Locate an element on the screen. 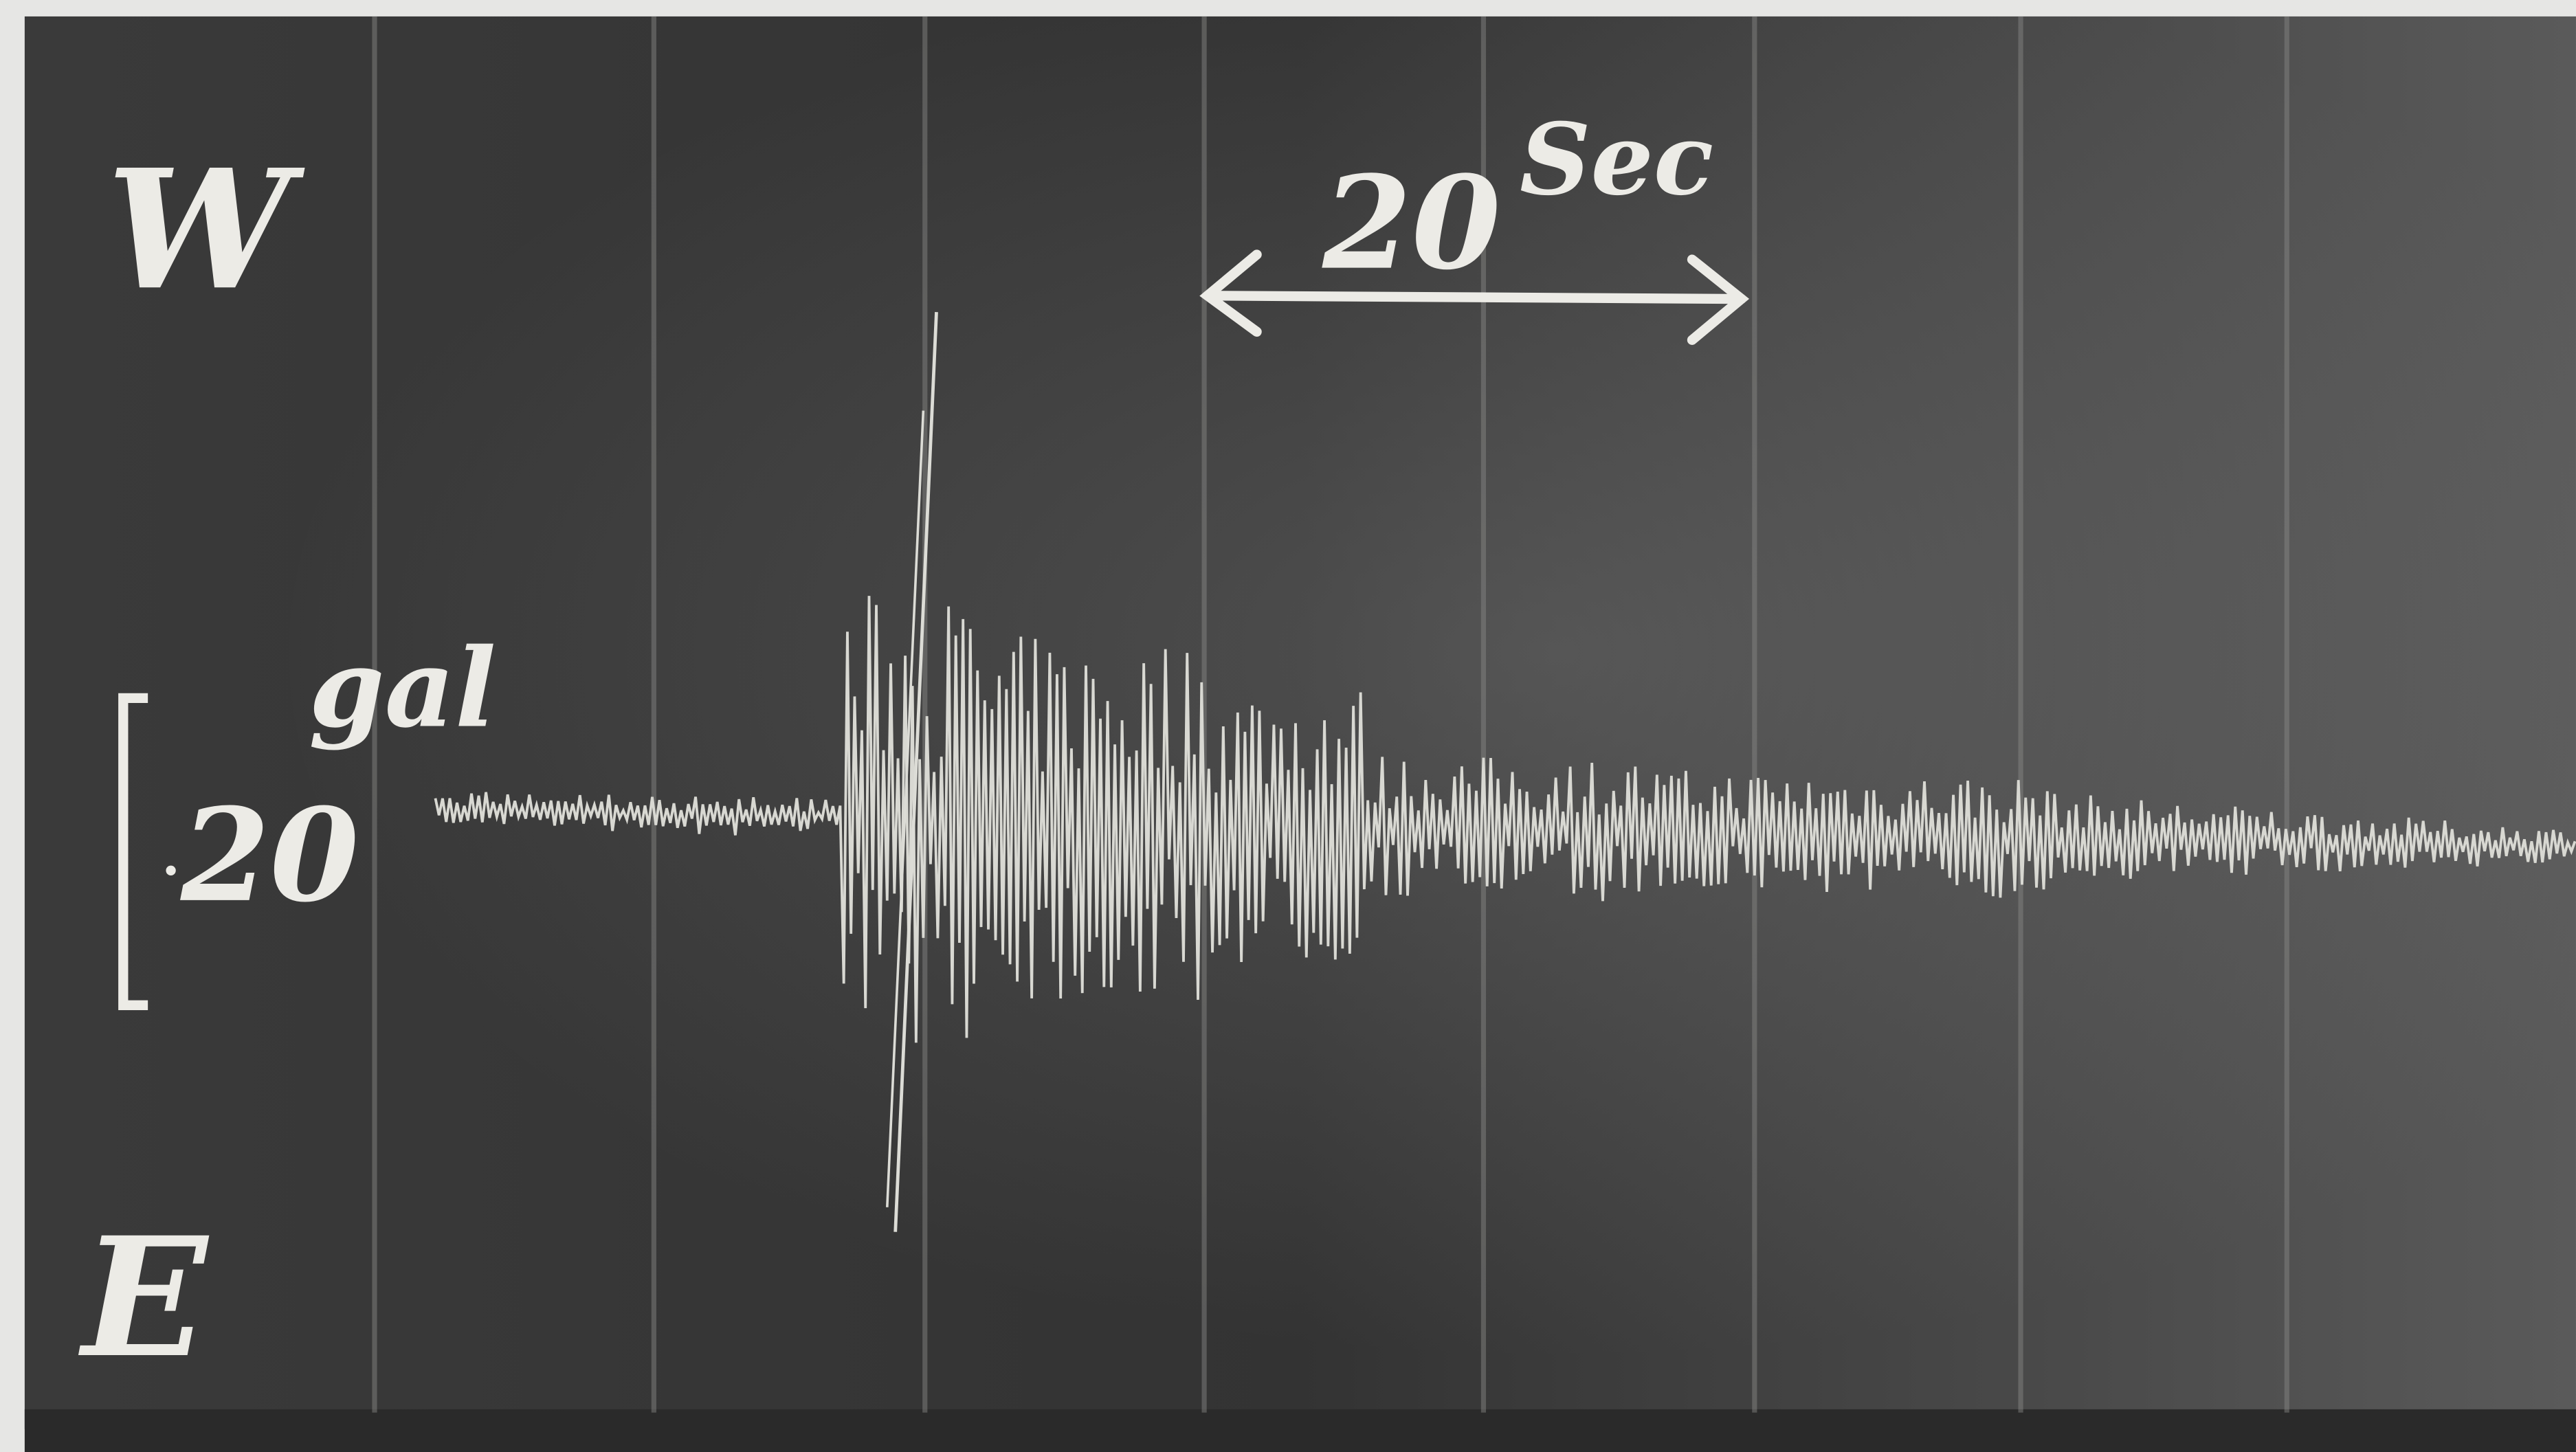 Image resolution: width=2576 pixels, height=1452 pixels. time-scale-arrow is located at coordinates (1474, 297).